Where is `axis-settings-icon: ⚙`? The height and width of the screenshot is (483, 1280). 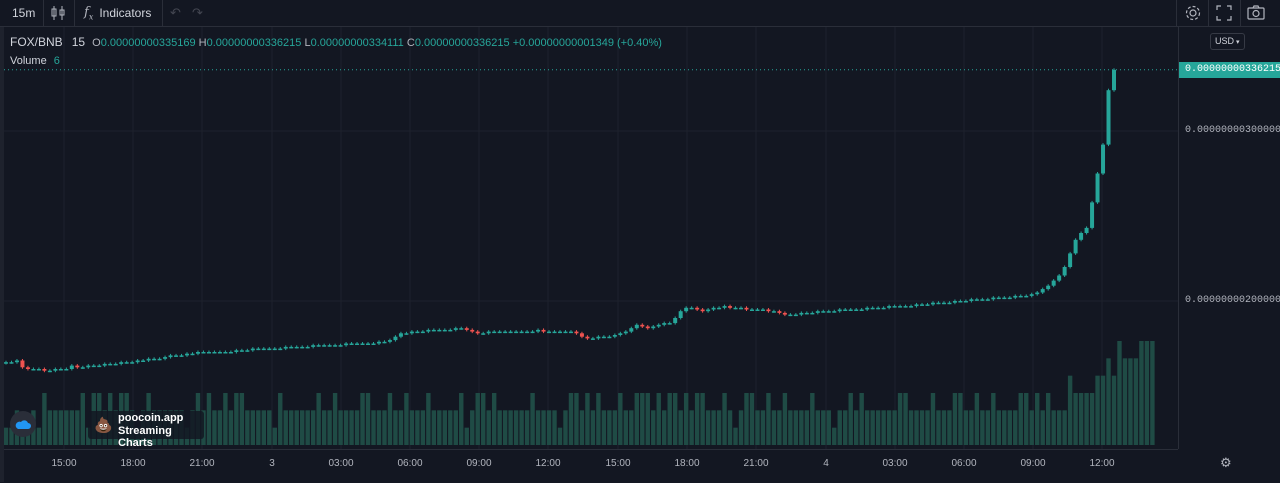
axis-settings-icon: ⚙ is located at coordinates (1226, 462).